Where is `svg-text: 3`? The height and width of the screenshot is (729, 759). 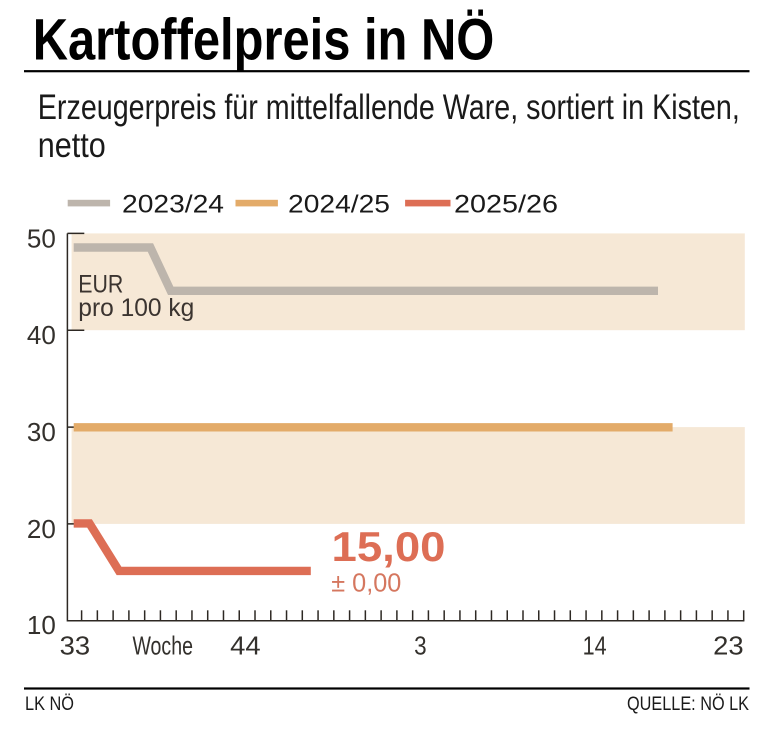
svg-text: 3 is located at coordinates (420, 646).